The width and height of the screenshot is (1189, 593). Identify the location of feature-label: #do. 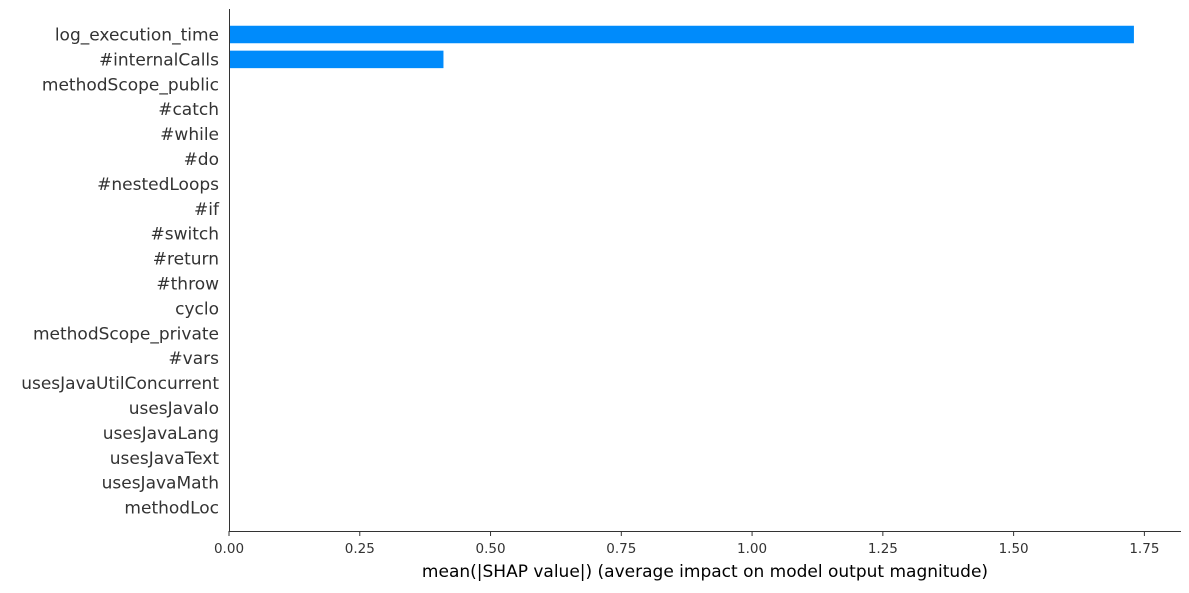
(201, 160).